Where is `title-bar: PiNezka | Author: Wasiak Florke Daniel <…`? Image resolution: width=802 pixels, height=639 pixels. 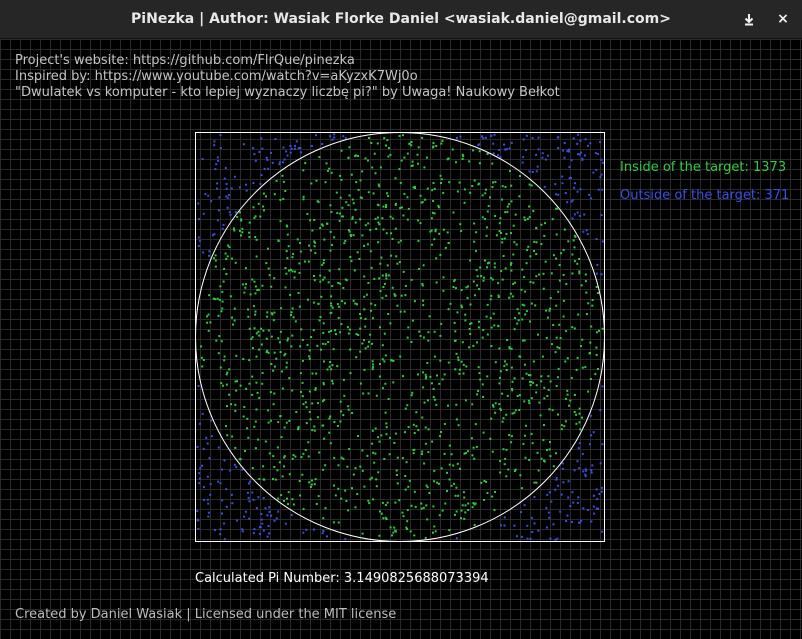
title-bar: PiNezka | Author: Wasiak Florke Daniel <… is located at coordinates (401, 19).